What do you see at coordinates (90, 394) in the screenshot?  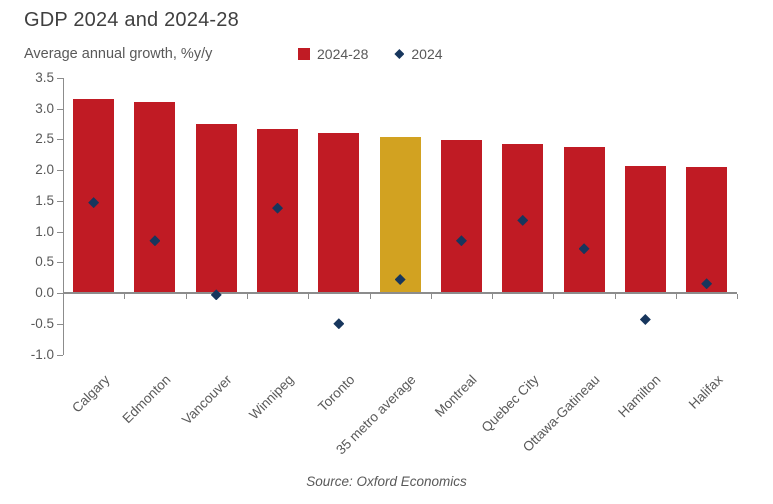 I see `x-axis-label-calgary: Calgary` at bounding box center [90, 394].